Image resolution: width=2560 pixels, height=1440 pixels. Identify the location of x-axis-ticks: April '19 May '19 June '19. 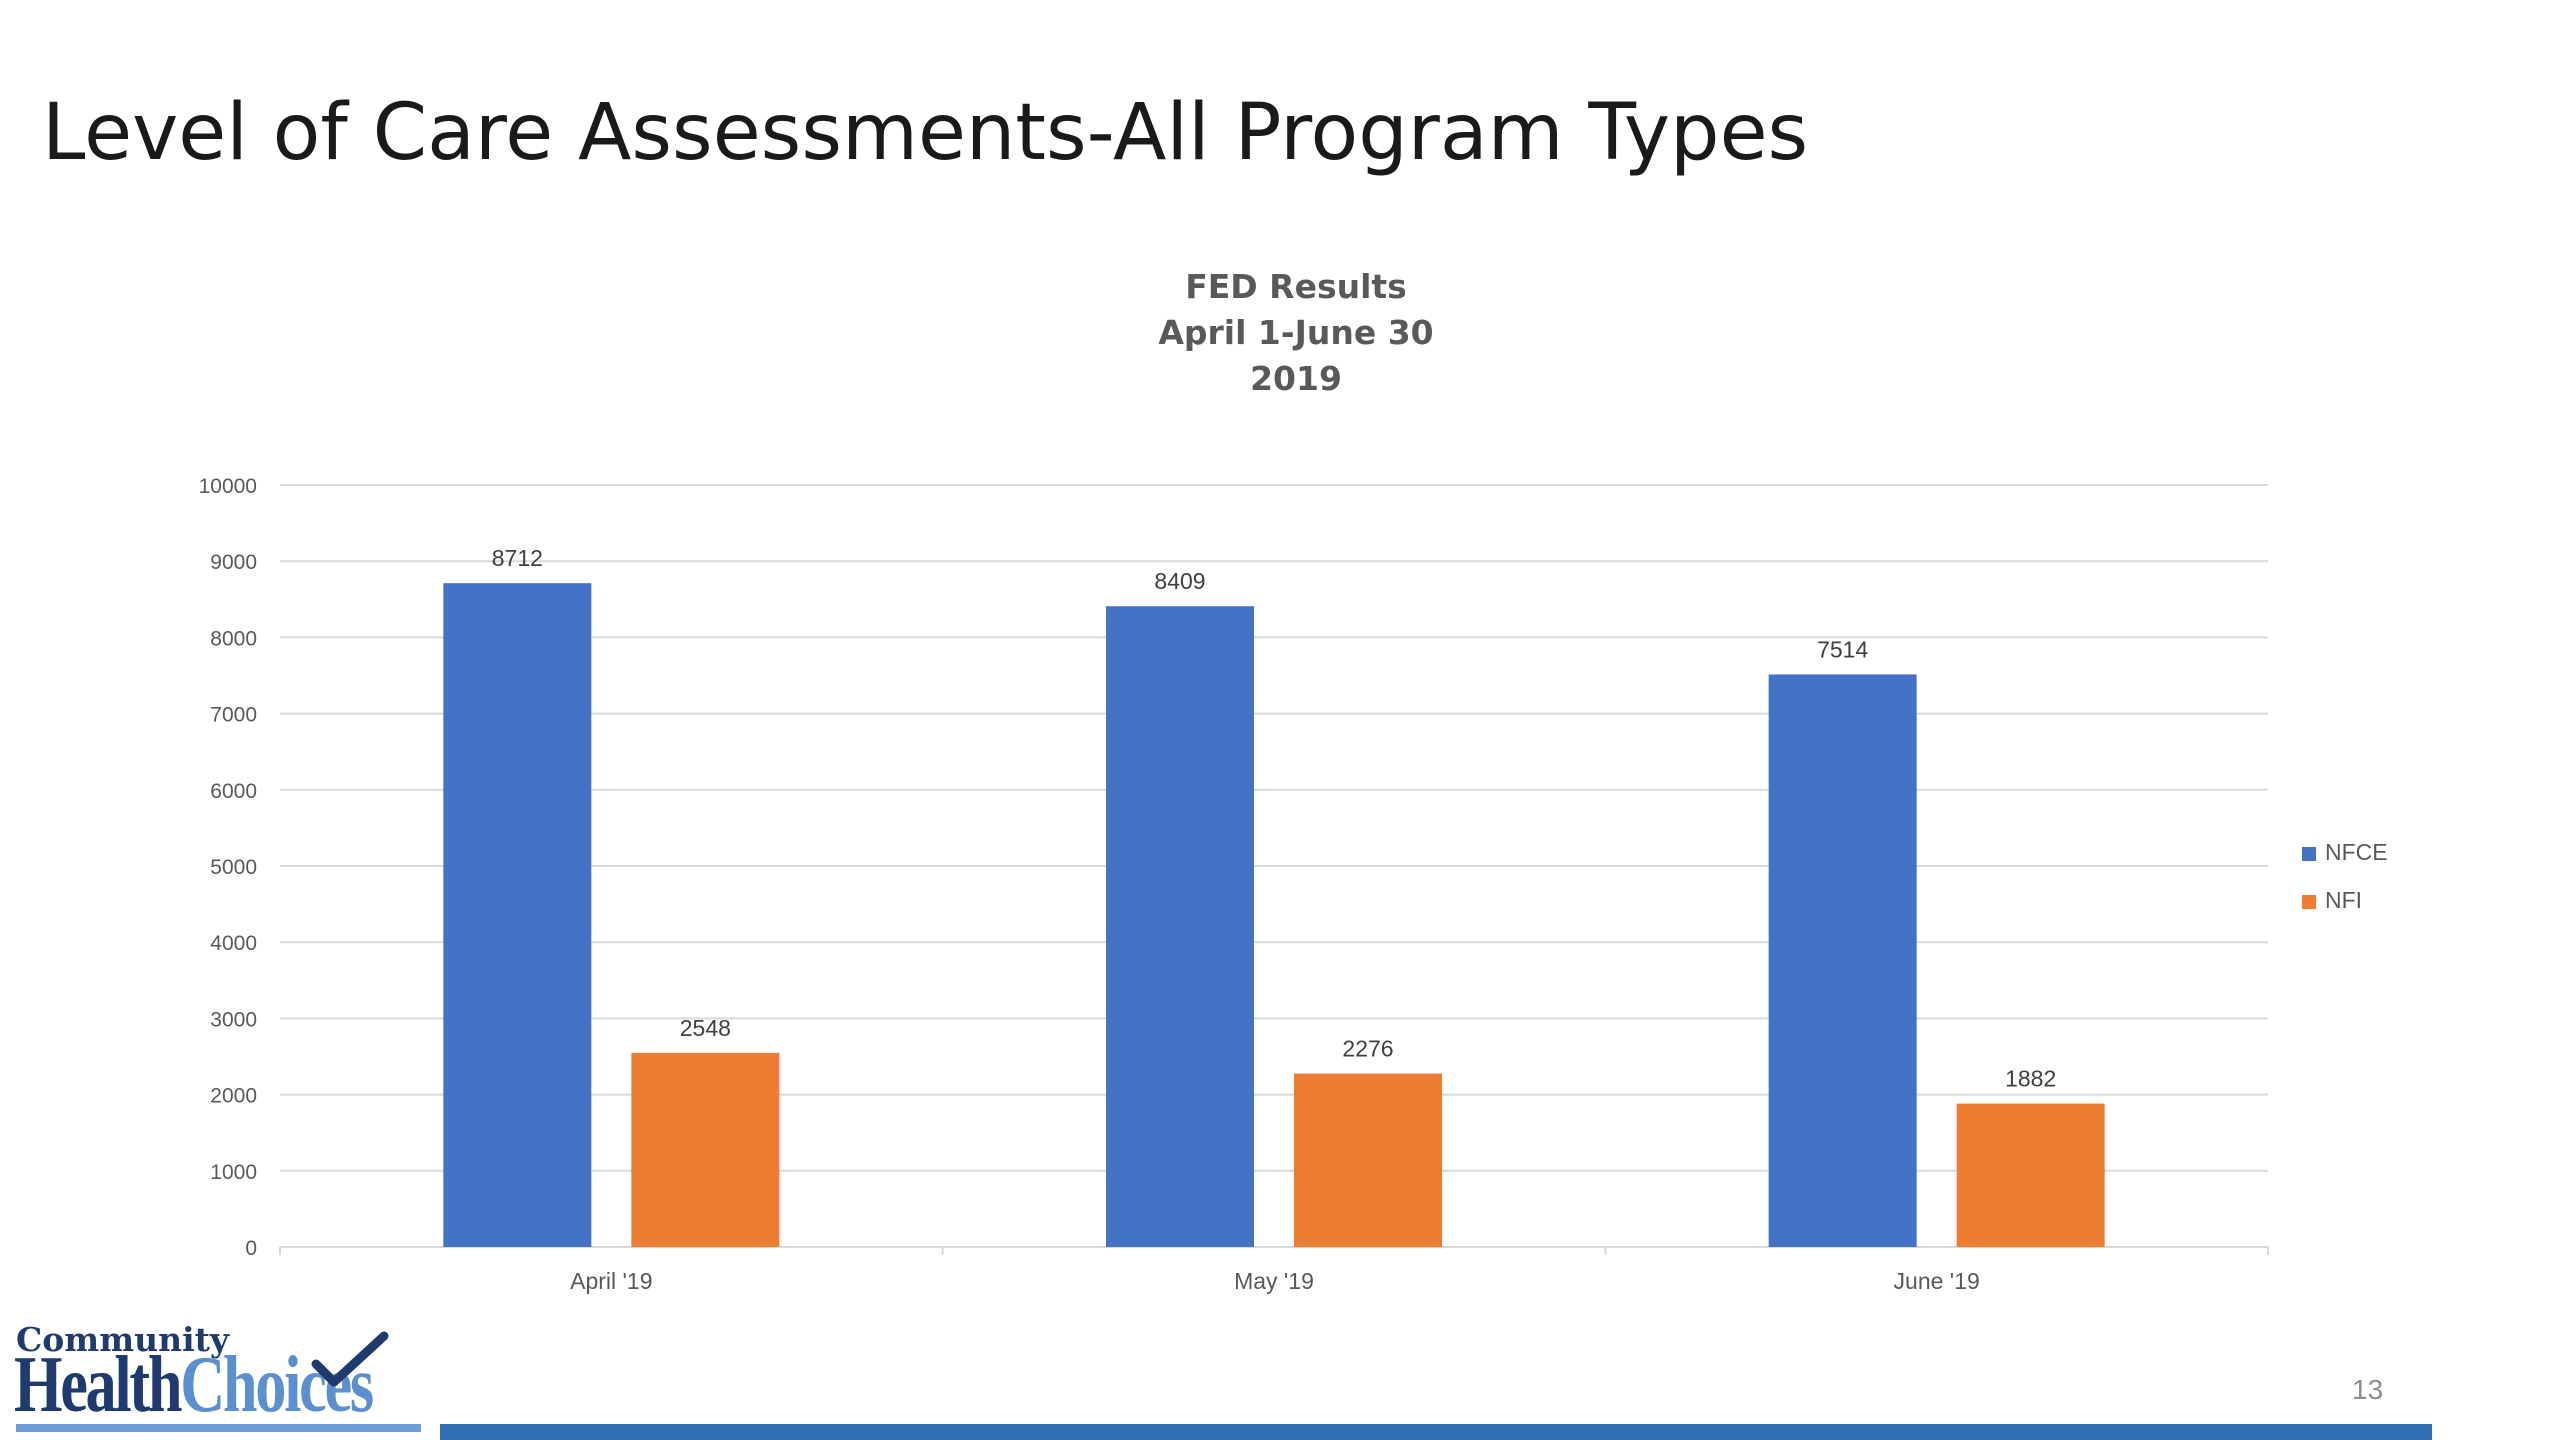
(1275, 1281).